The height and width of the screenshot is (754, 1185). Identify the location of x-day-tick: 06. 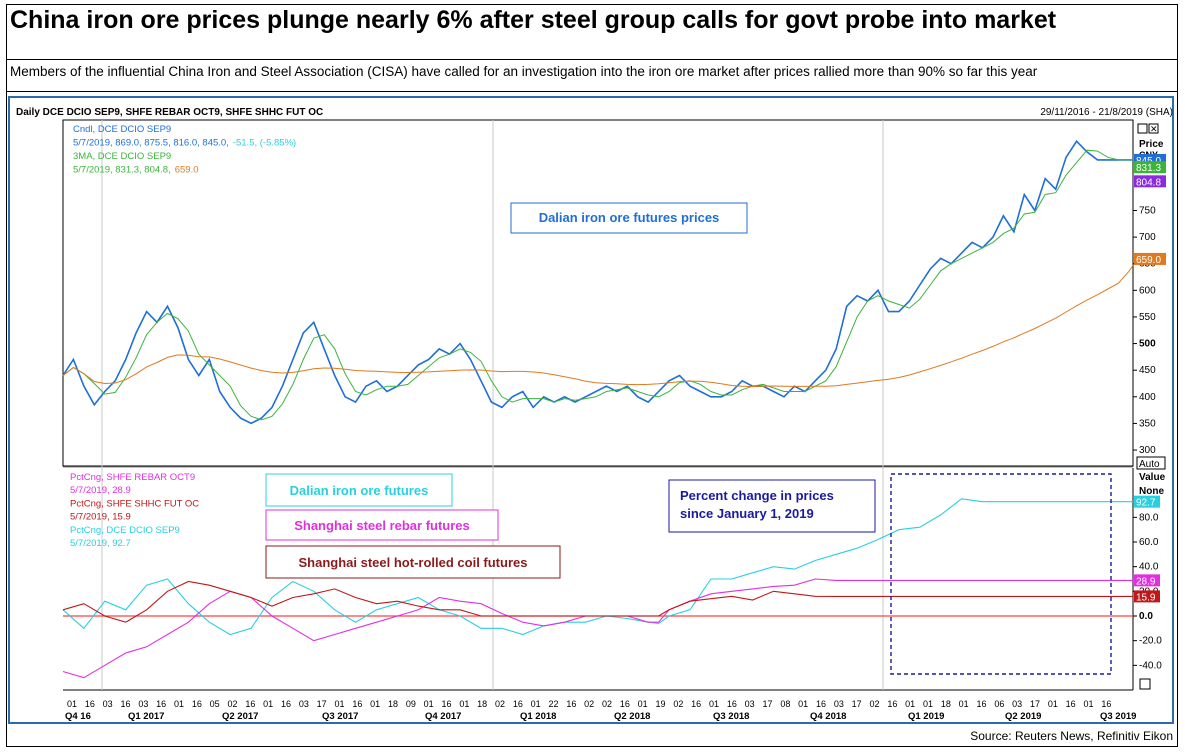
(999, 704).